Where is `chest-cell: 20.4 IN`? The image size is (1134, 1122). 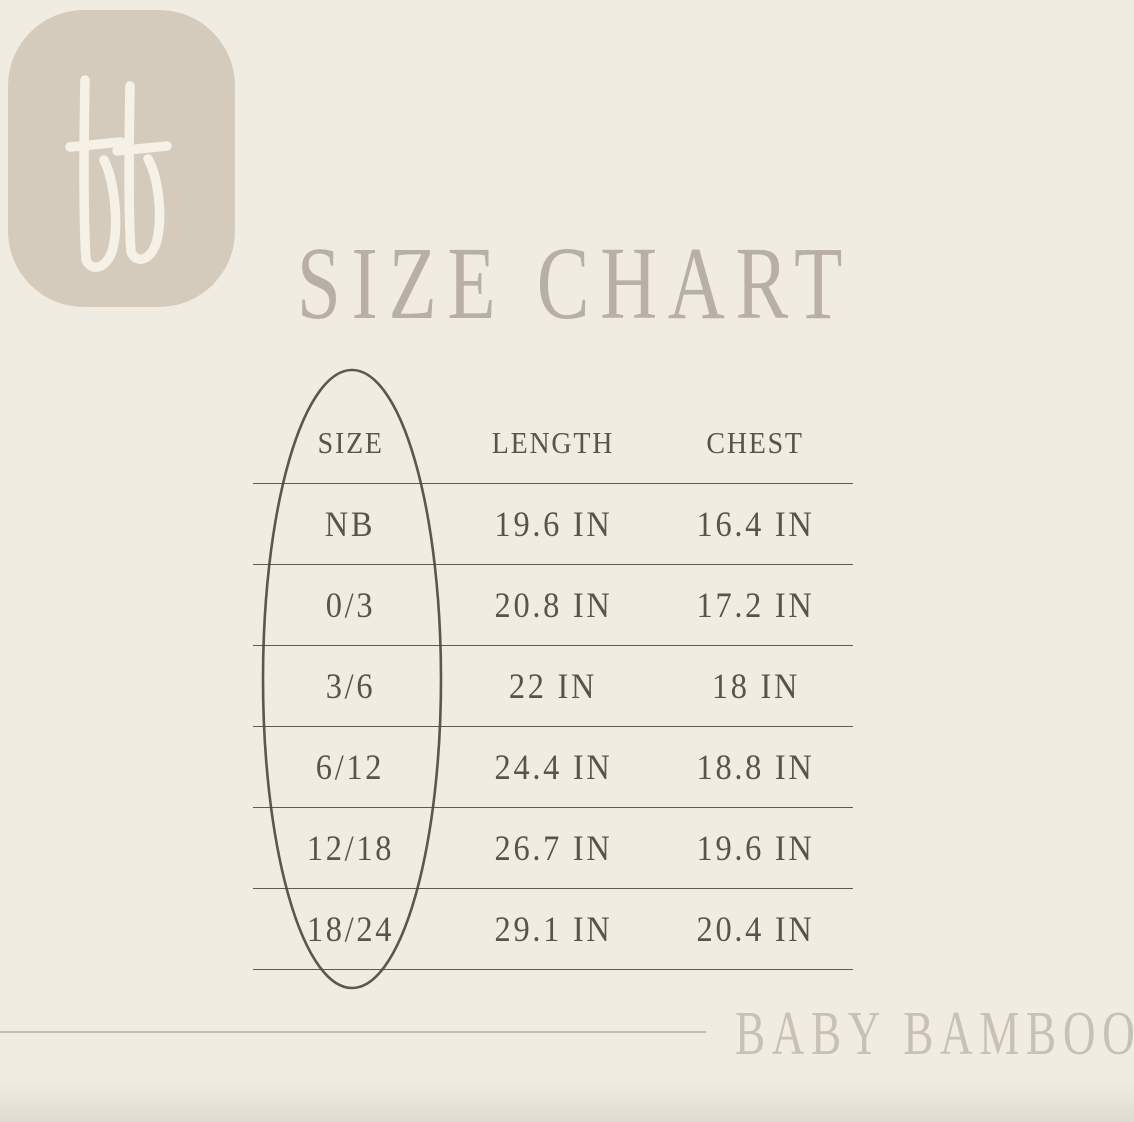
chest-cell: 20.4 IN is located at coordinates (755, 929).